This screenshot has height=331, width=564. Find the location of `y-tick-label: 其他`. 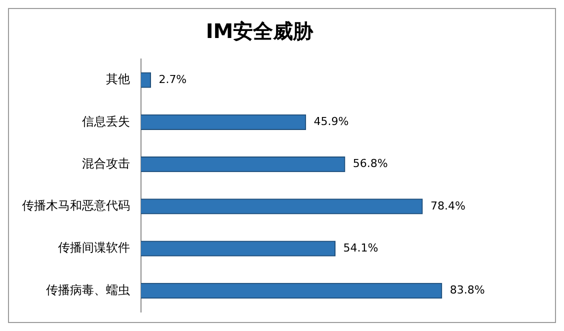

y-tick-label: 其他 is located at coordinates (118, 79).